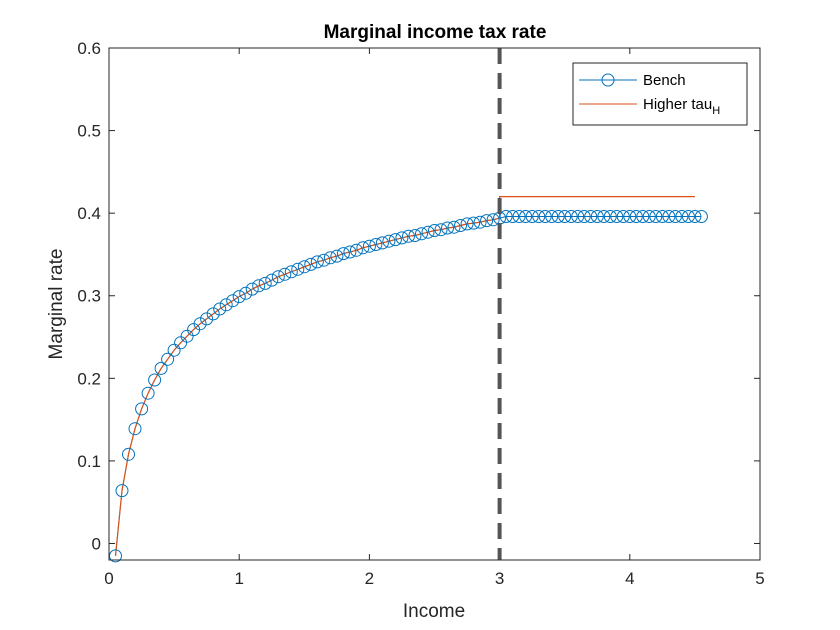 The image size is (840, 630). Describe the element at coordinates (89, 213) in the screenshot. I see `y-tick-label: 0.4` at that location.